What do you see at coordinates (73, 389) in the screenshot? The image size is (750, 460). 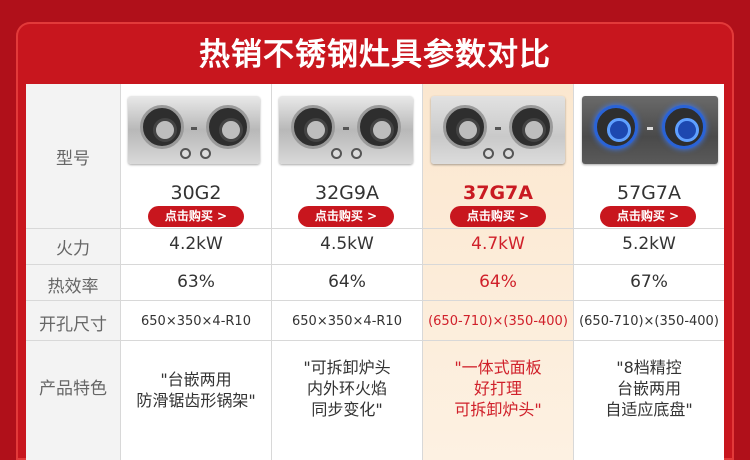 I see `row-label-features: 产品特色` at bounding box center [73, 389].